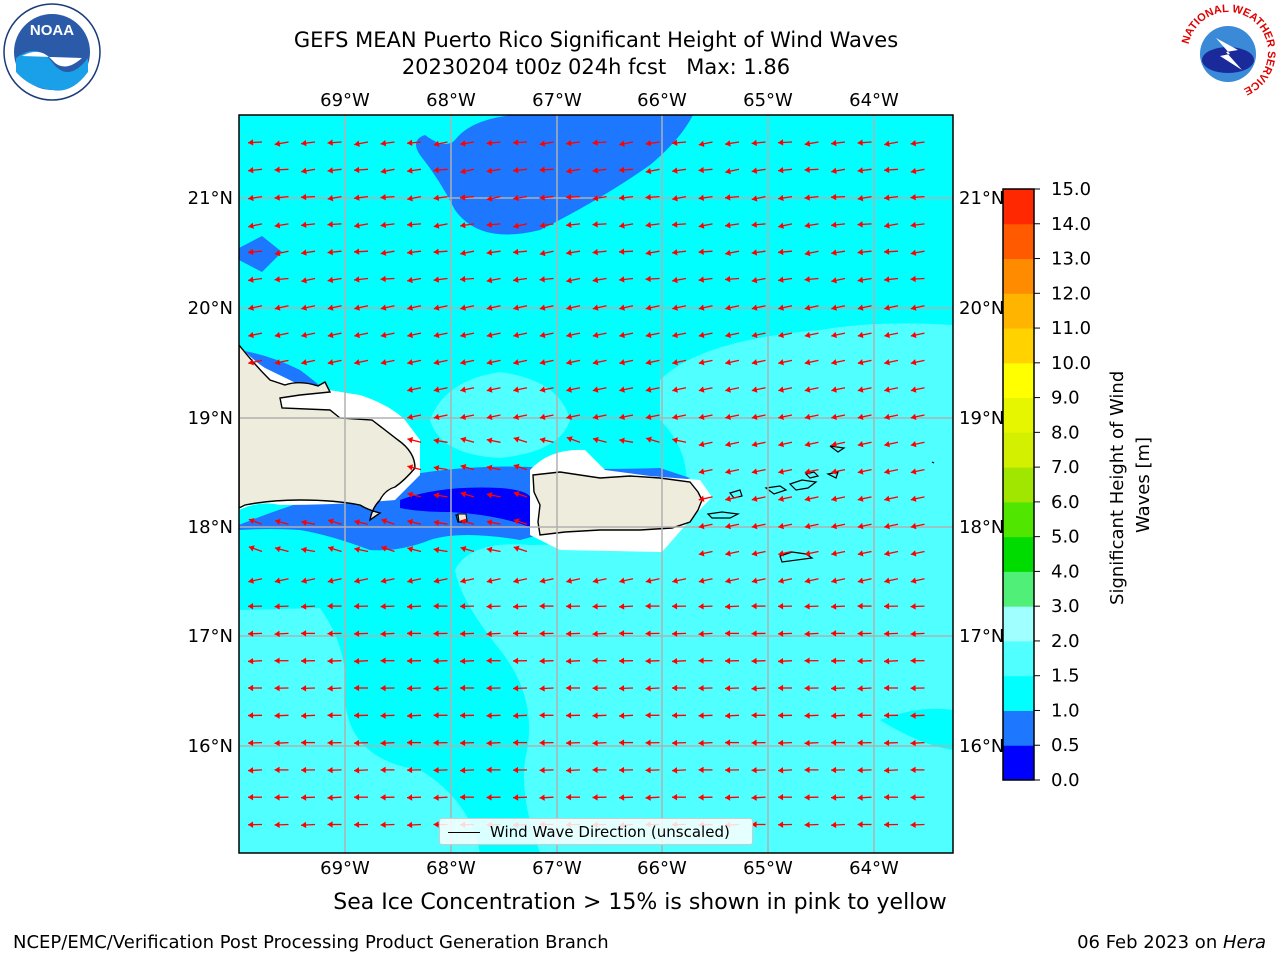 The height and width of the screenshot is (960, 1280). I want to click on colorbar-tick-label: 5.0, so click(1065, 537).